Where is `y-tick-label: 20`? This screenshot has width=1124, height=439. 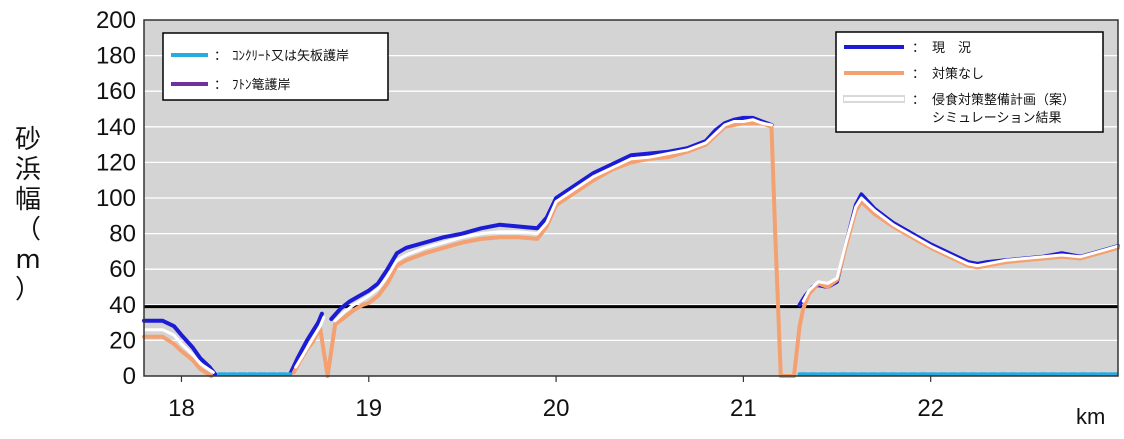
y-tick-label: 20 is located at coordinates (122, 340).